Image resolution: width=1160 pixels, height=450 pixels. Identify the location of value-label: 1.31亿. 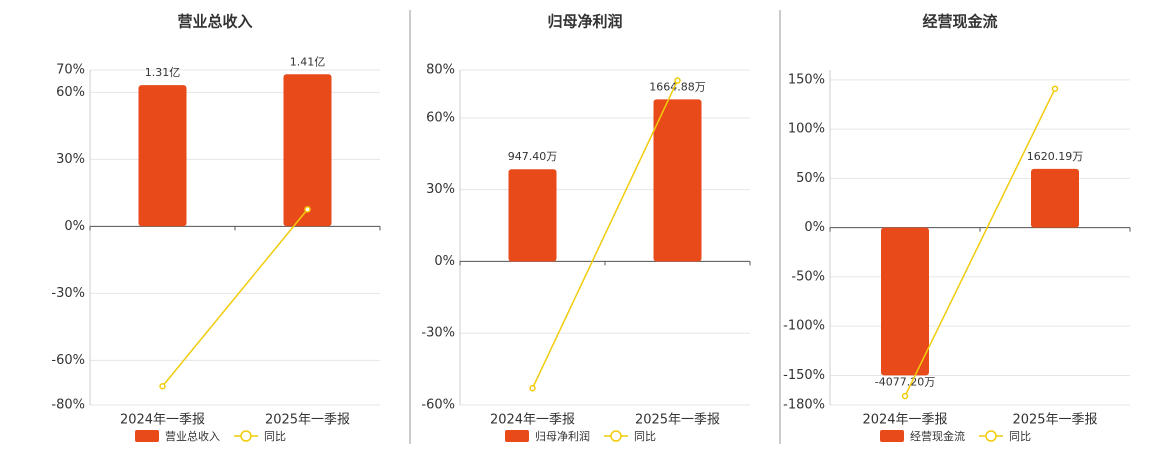
(163, 72).